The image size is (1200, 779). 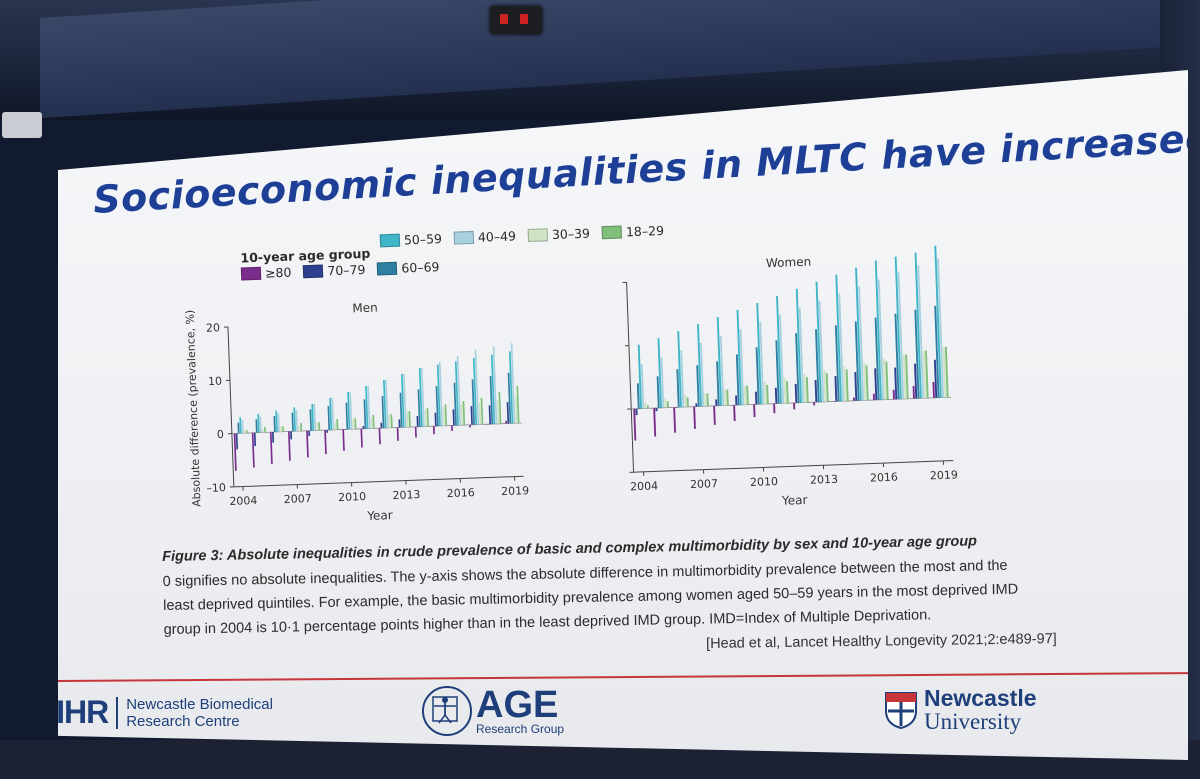 I want to click on nihr-line-2: Research Centre, so click(x=183, y=721).